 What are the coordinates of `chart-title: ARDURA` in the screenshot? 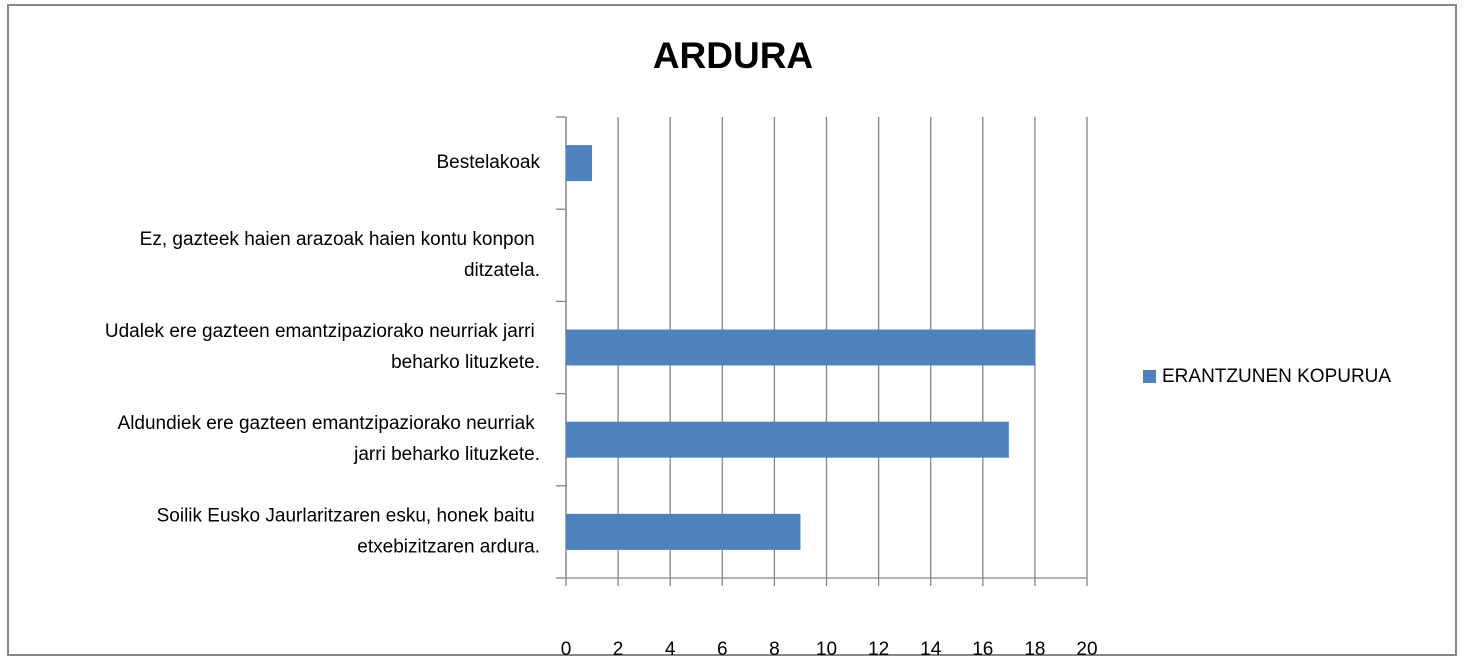 It's located at (733, 55).